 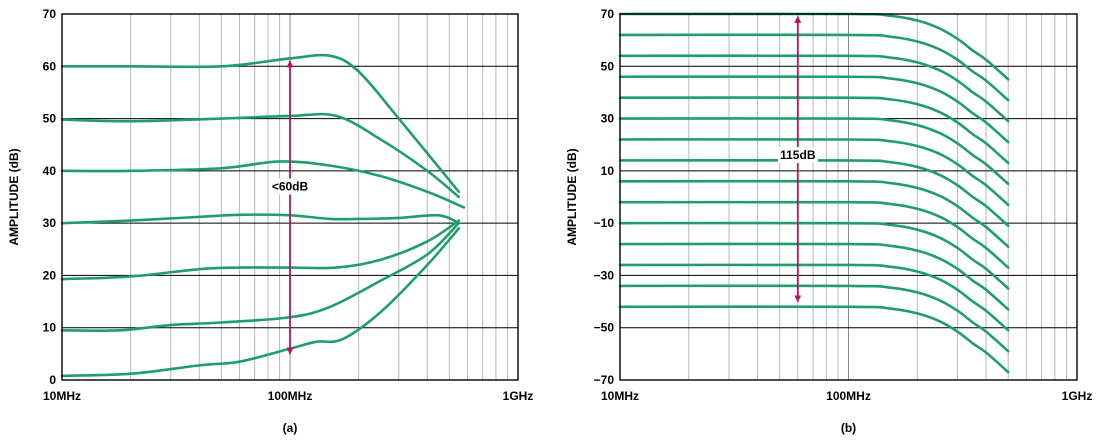 I want to click on y-tick-label: −10, so click(x=604, y=223).